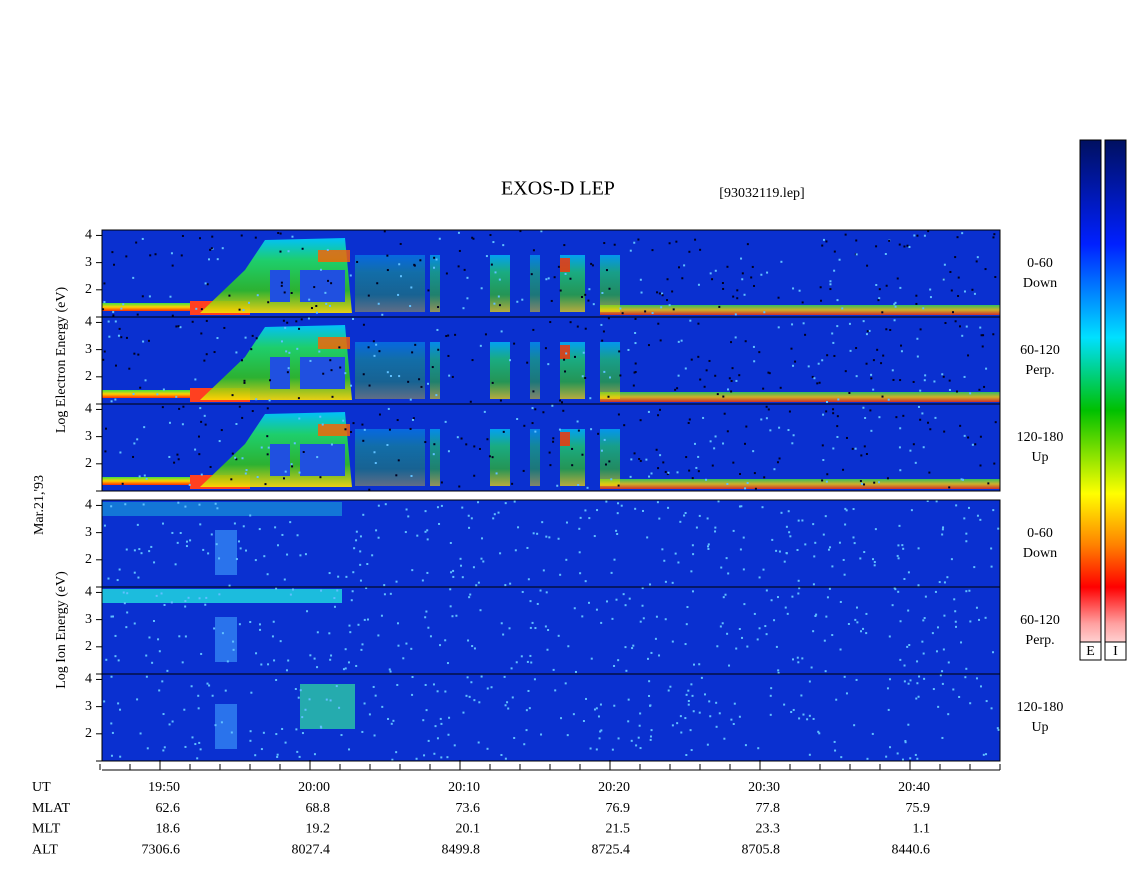  What do you see at coordinates (147, 394) in the screenshot?
I see `flux-band` at bounding box center [147, 394].